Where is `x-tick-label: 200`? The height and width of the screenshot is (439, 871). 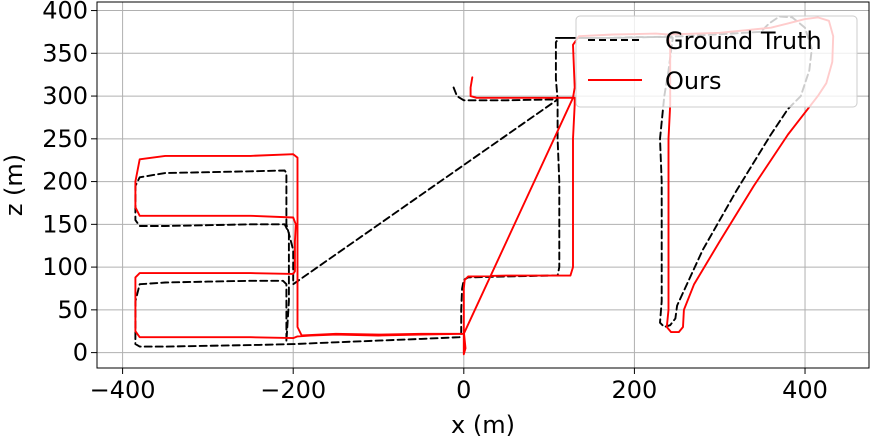
x-tick-label: 200 is located at coordinates (635, 390).